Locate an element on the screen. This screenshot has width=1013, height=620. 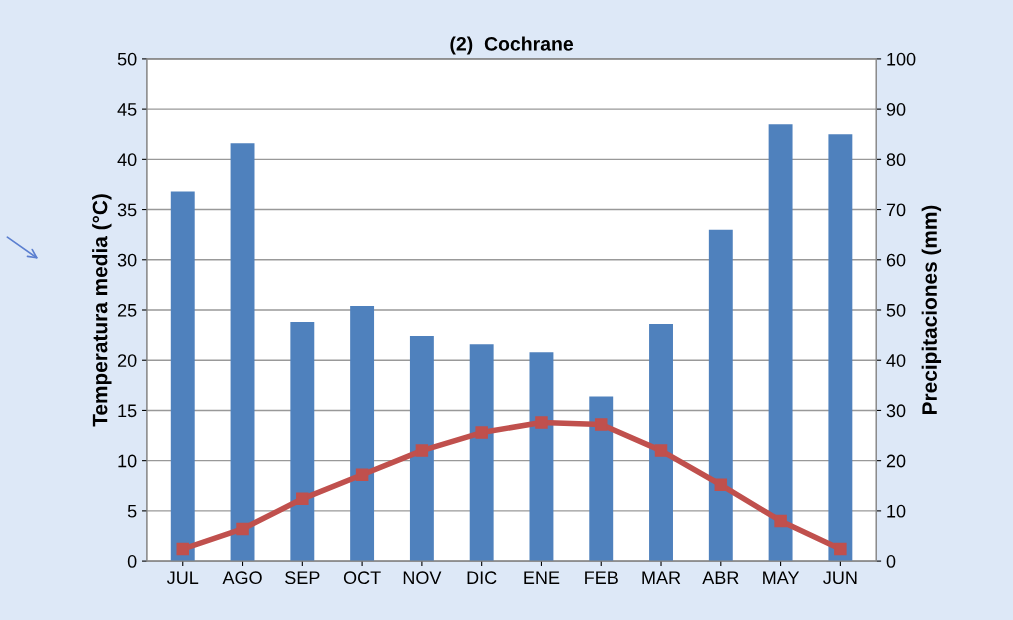
y-tick-label: 30 is located at coordinates (127, 260).